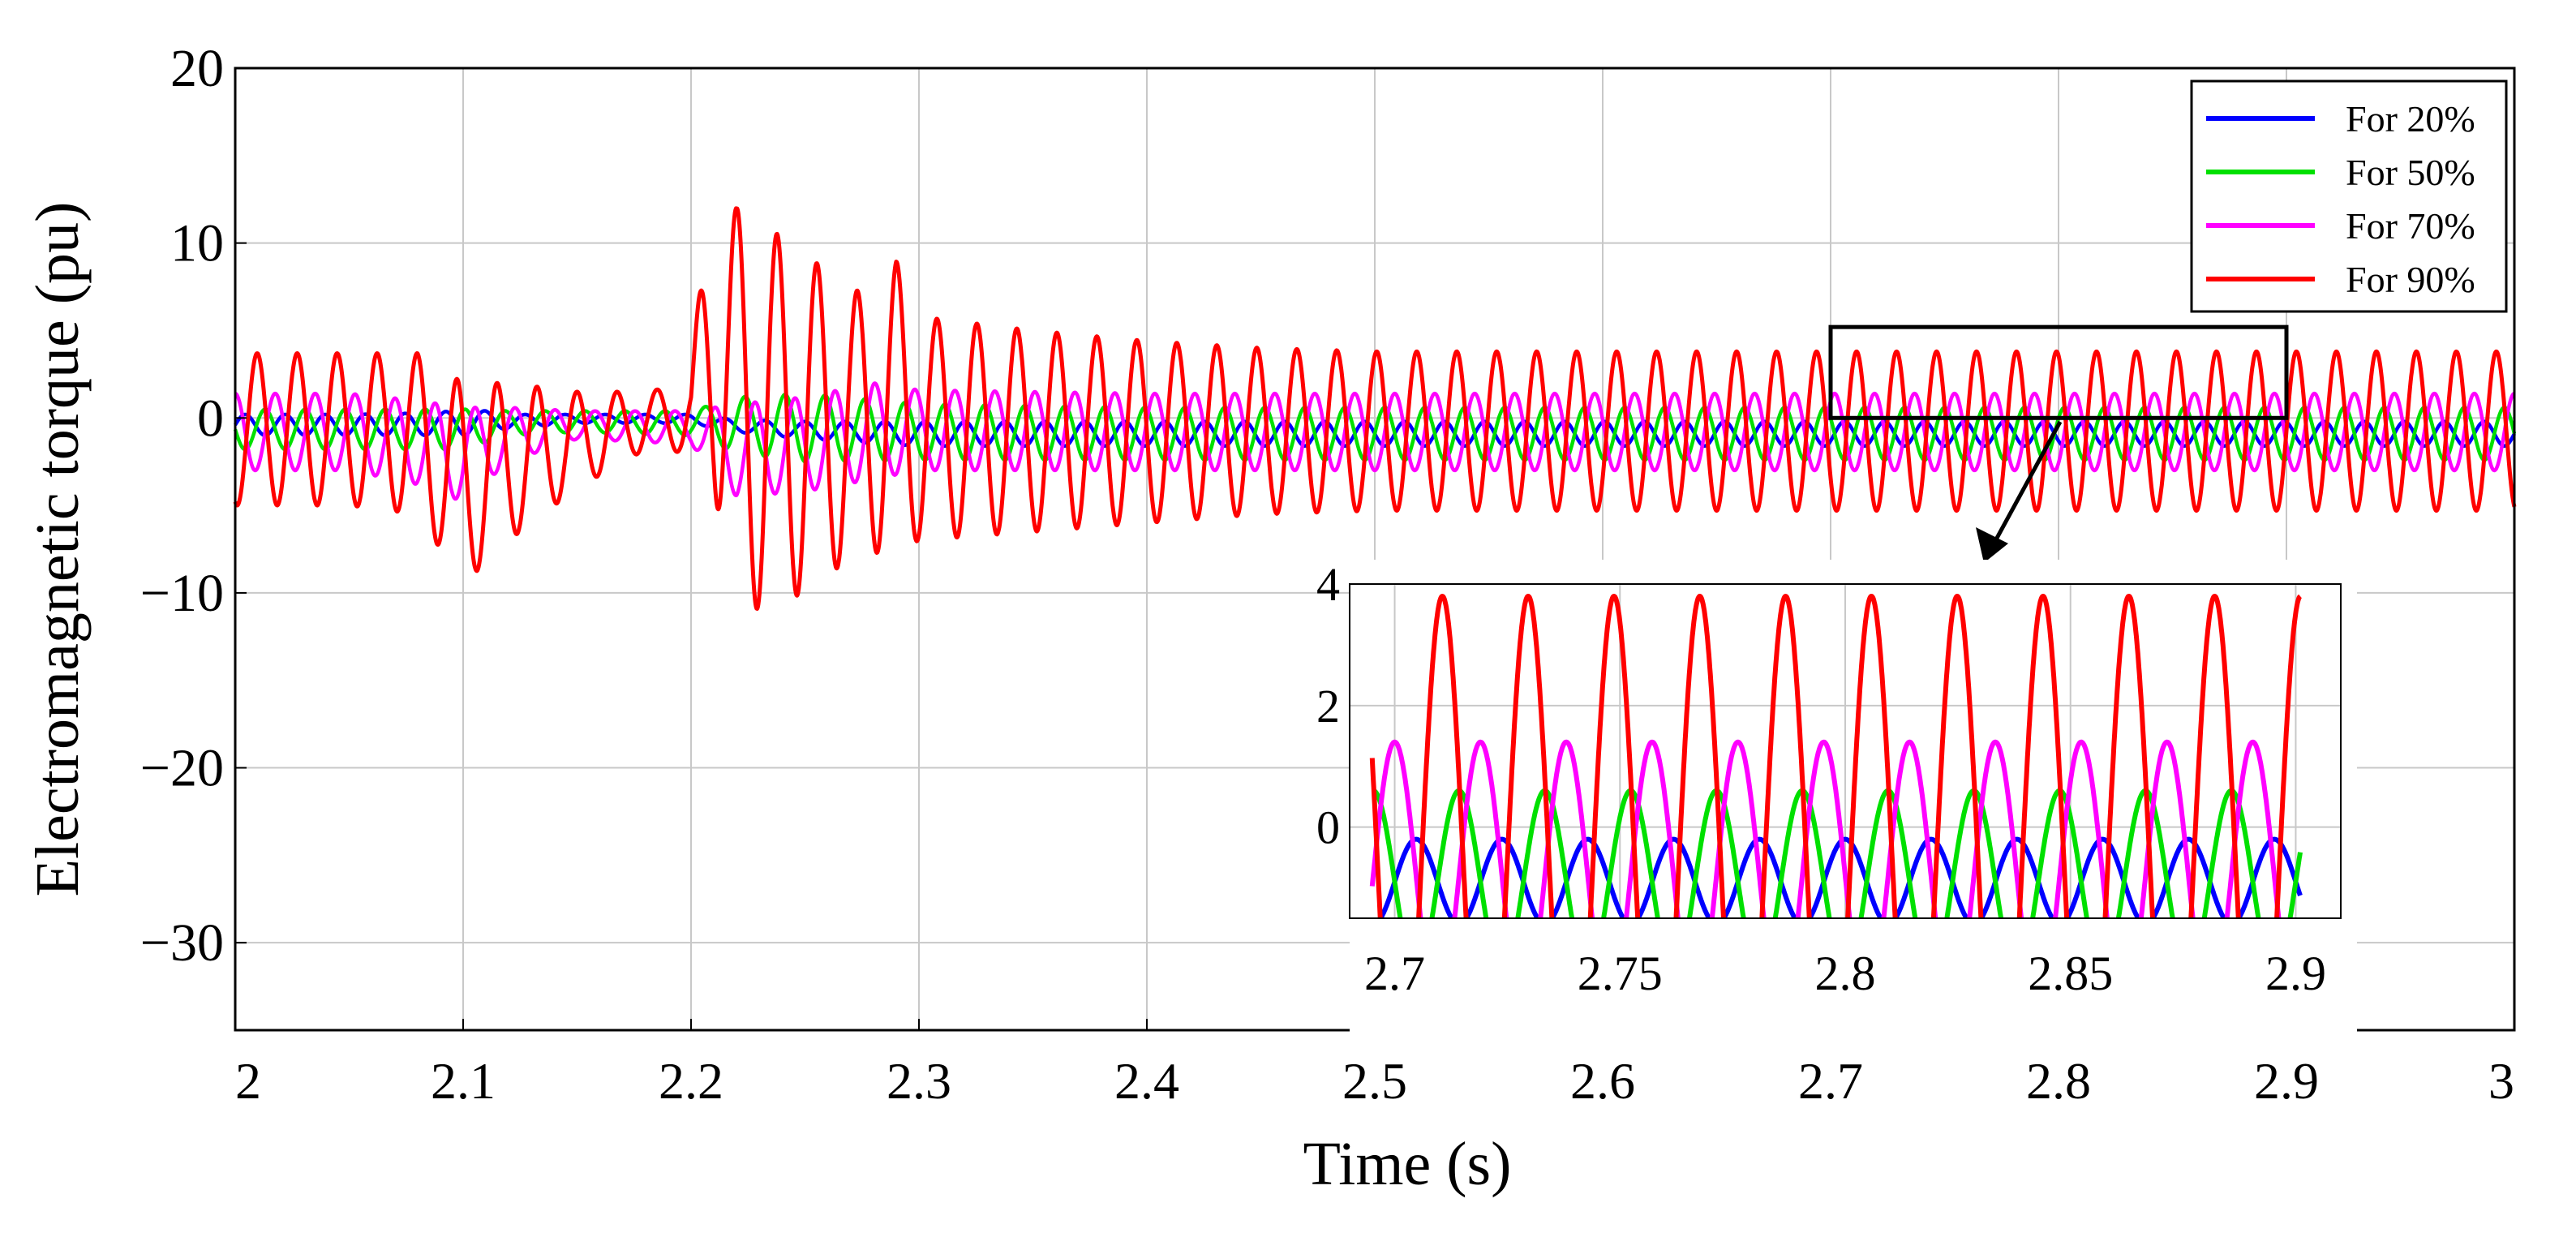  I want to click on inset-series-group, so click(1836, 756).